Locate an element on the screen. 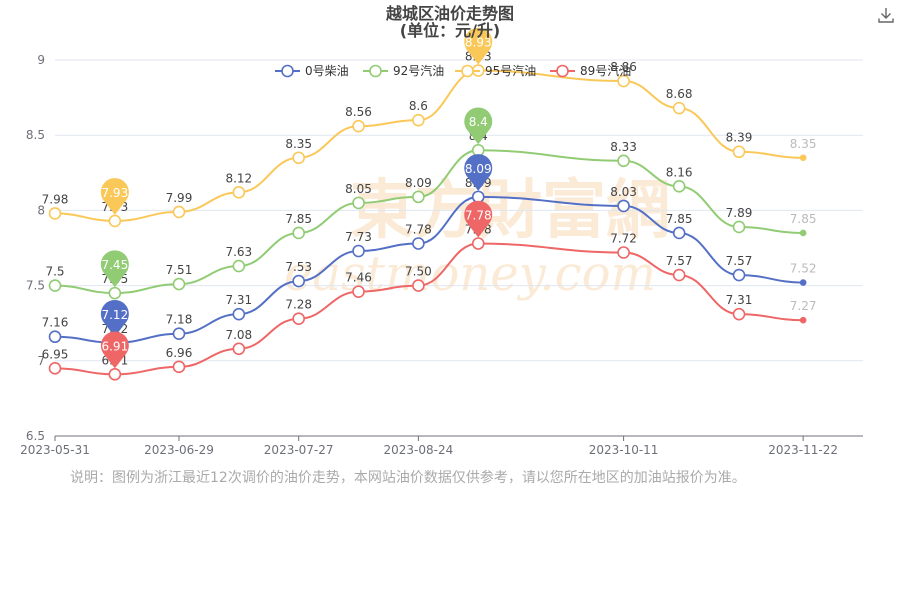 Image resolution: width=900 pixels, height=600 pixels. pin-marker: 8.09 is located at coordinates (478, 172).